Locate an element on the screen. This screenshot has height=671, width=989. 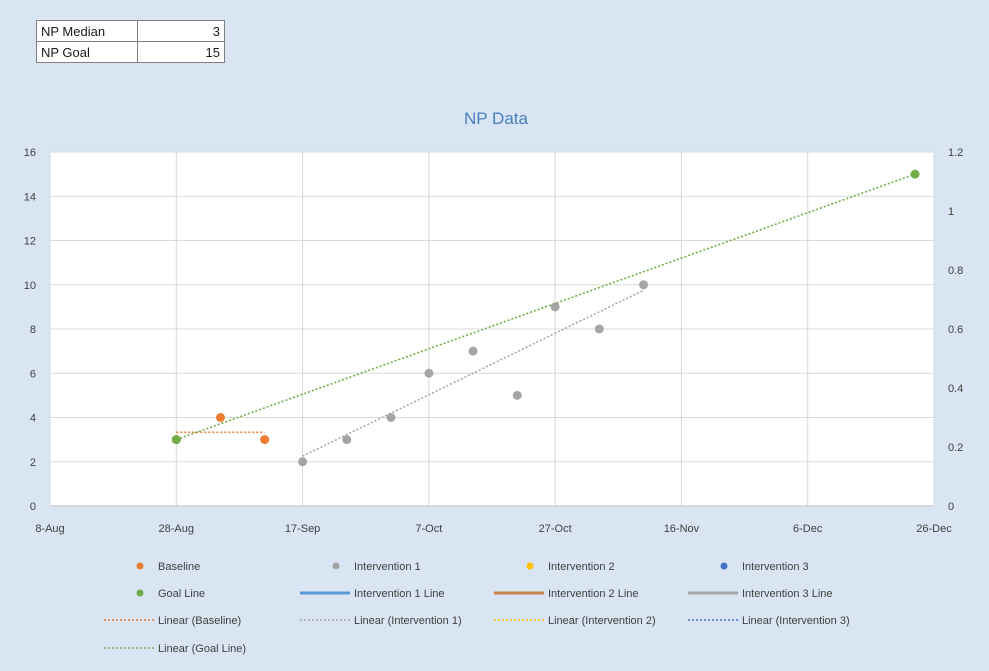
y2-tick-label: 0.6 is located at coordinates (955, 330).